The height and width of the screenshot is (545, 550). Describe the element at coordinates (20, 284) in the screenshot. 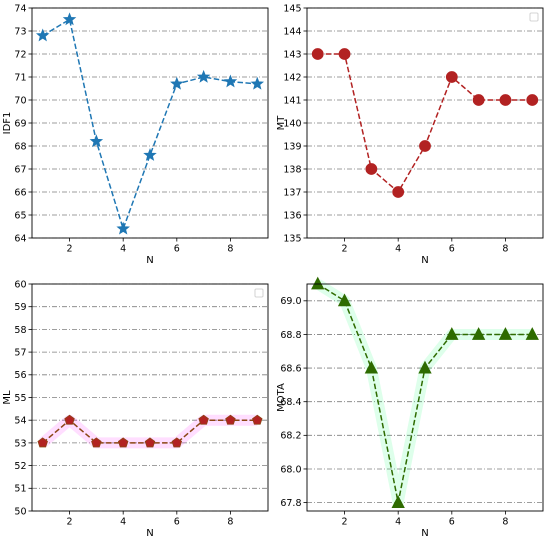

I see `y-tick-label: 60` at that location.